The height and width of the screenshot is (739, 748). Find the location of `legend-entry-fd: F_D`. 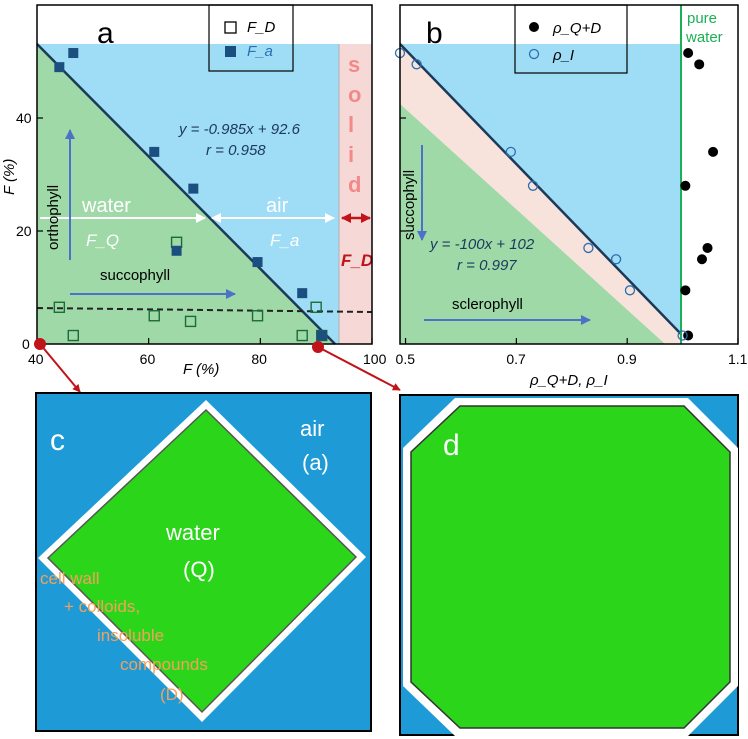

legend-entry-fd: F_D is located at coordinates (261, 27).